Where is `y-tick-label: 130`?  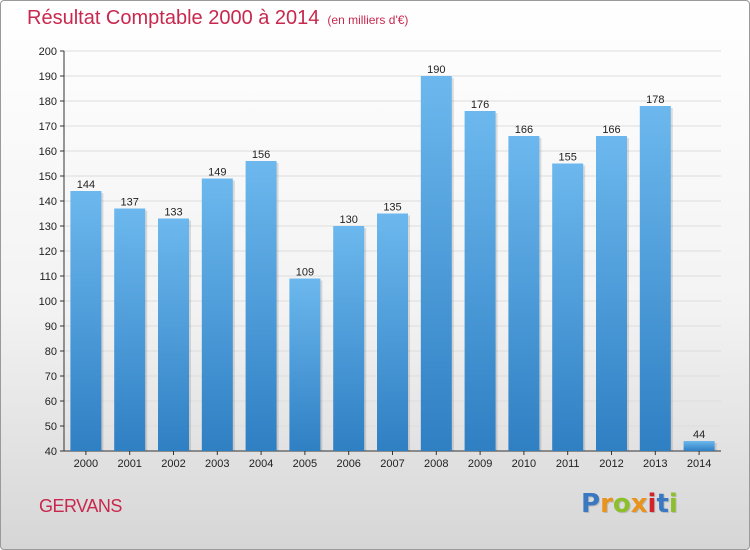
y-tick-label: 130 is located at coordinates (48, 227).